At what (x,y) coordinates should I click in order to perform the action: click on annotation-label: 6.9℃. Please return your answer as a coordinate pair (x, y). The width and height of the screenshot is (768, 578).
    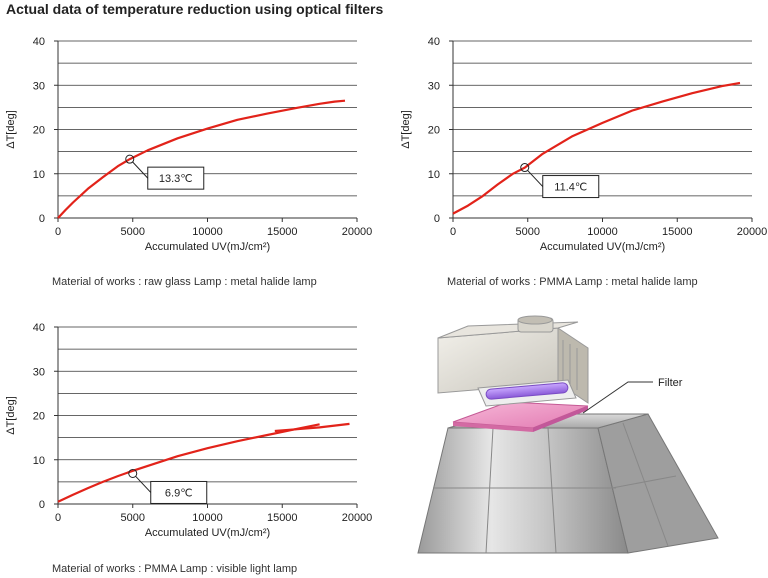
    Looking at the image, I should click on (179, 493).